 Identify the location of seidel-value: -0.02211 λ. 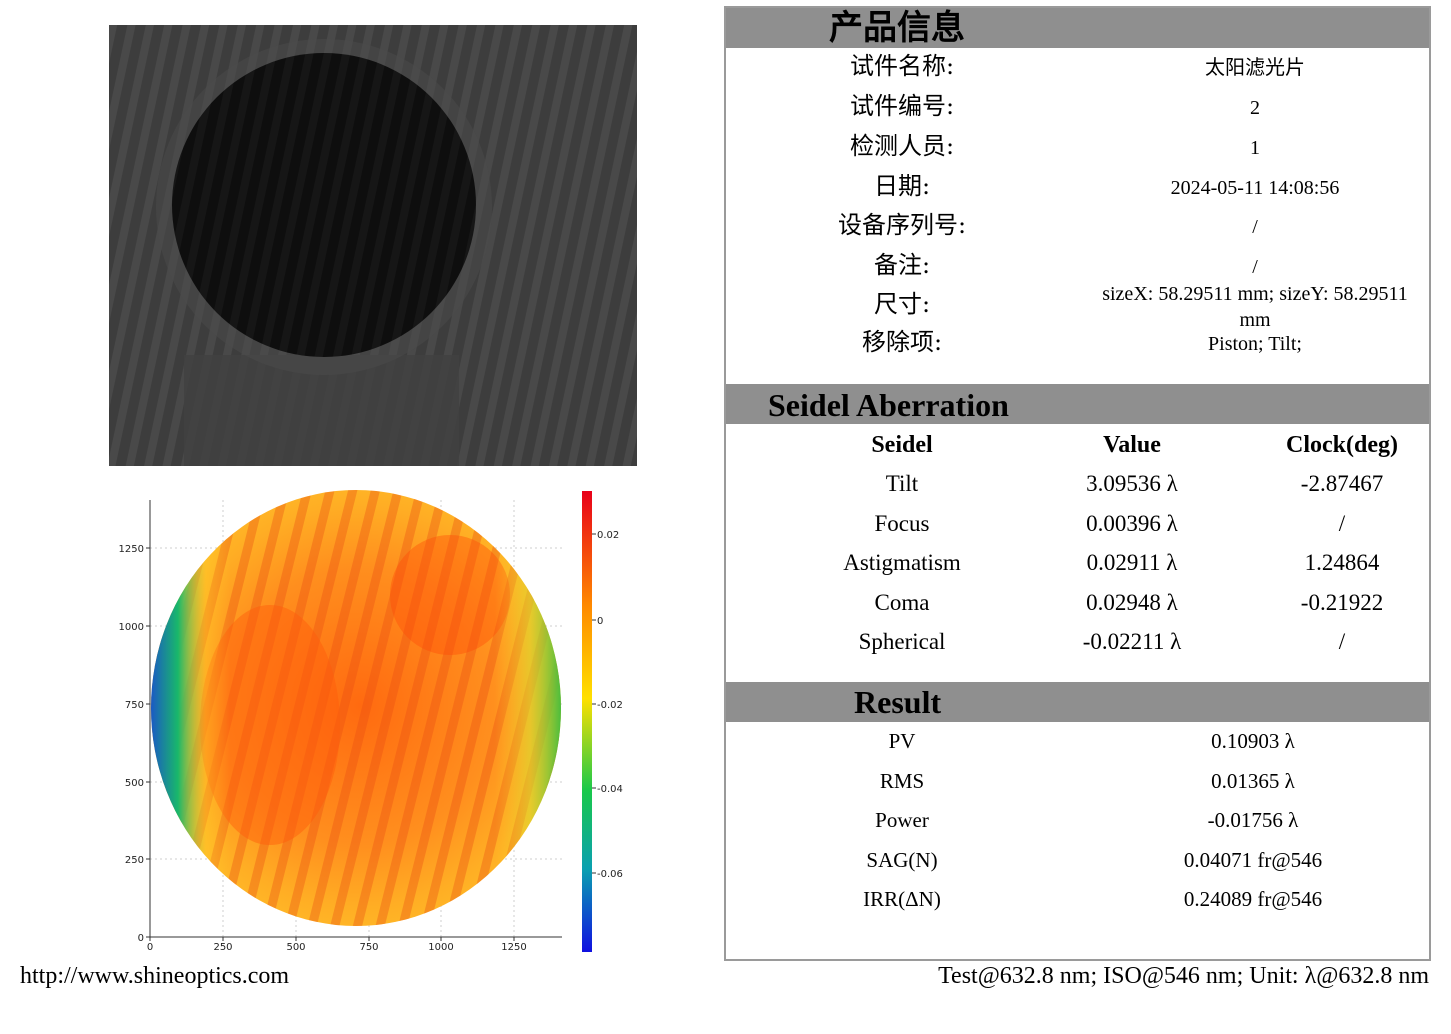
(1132, 641).